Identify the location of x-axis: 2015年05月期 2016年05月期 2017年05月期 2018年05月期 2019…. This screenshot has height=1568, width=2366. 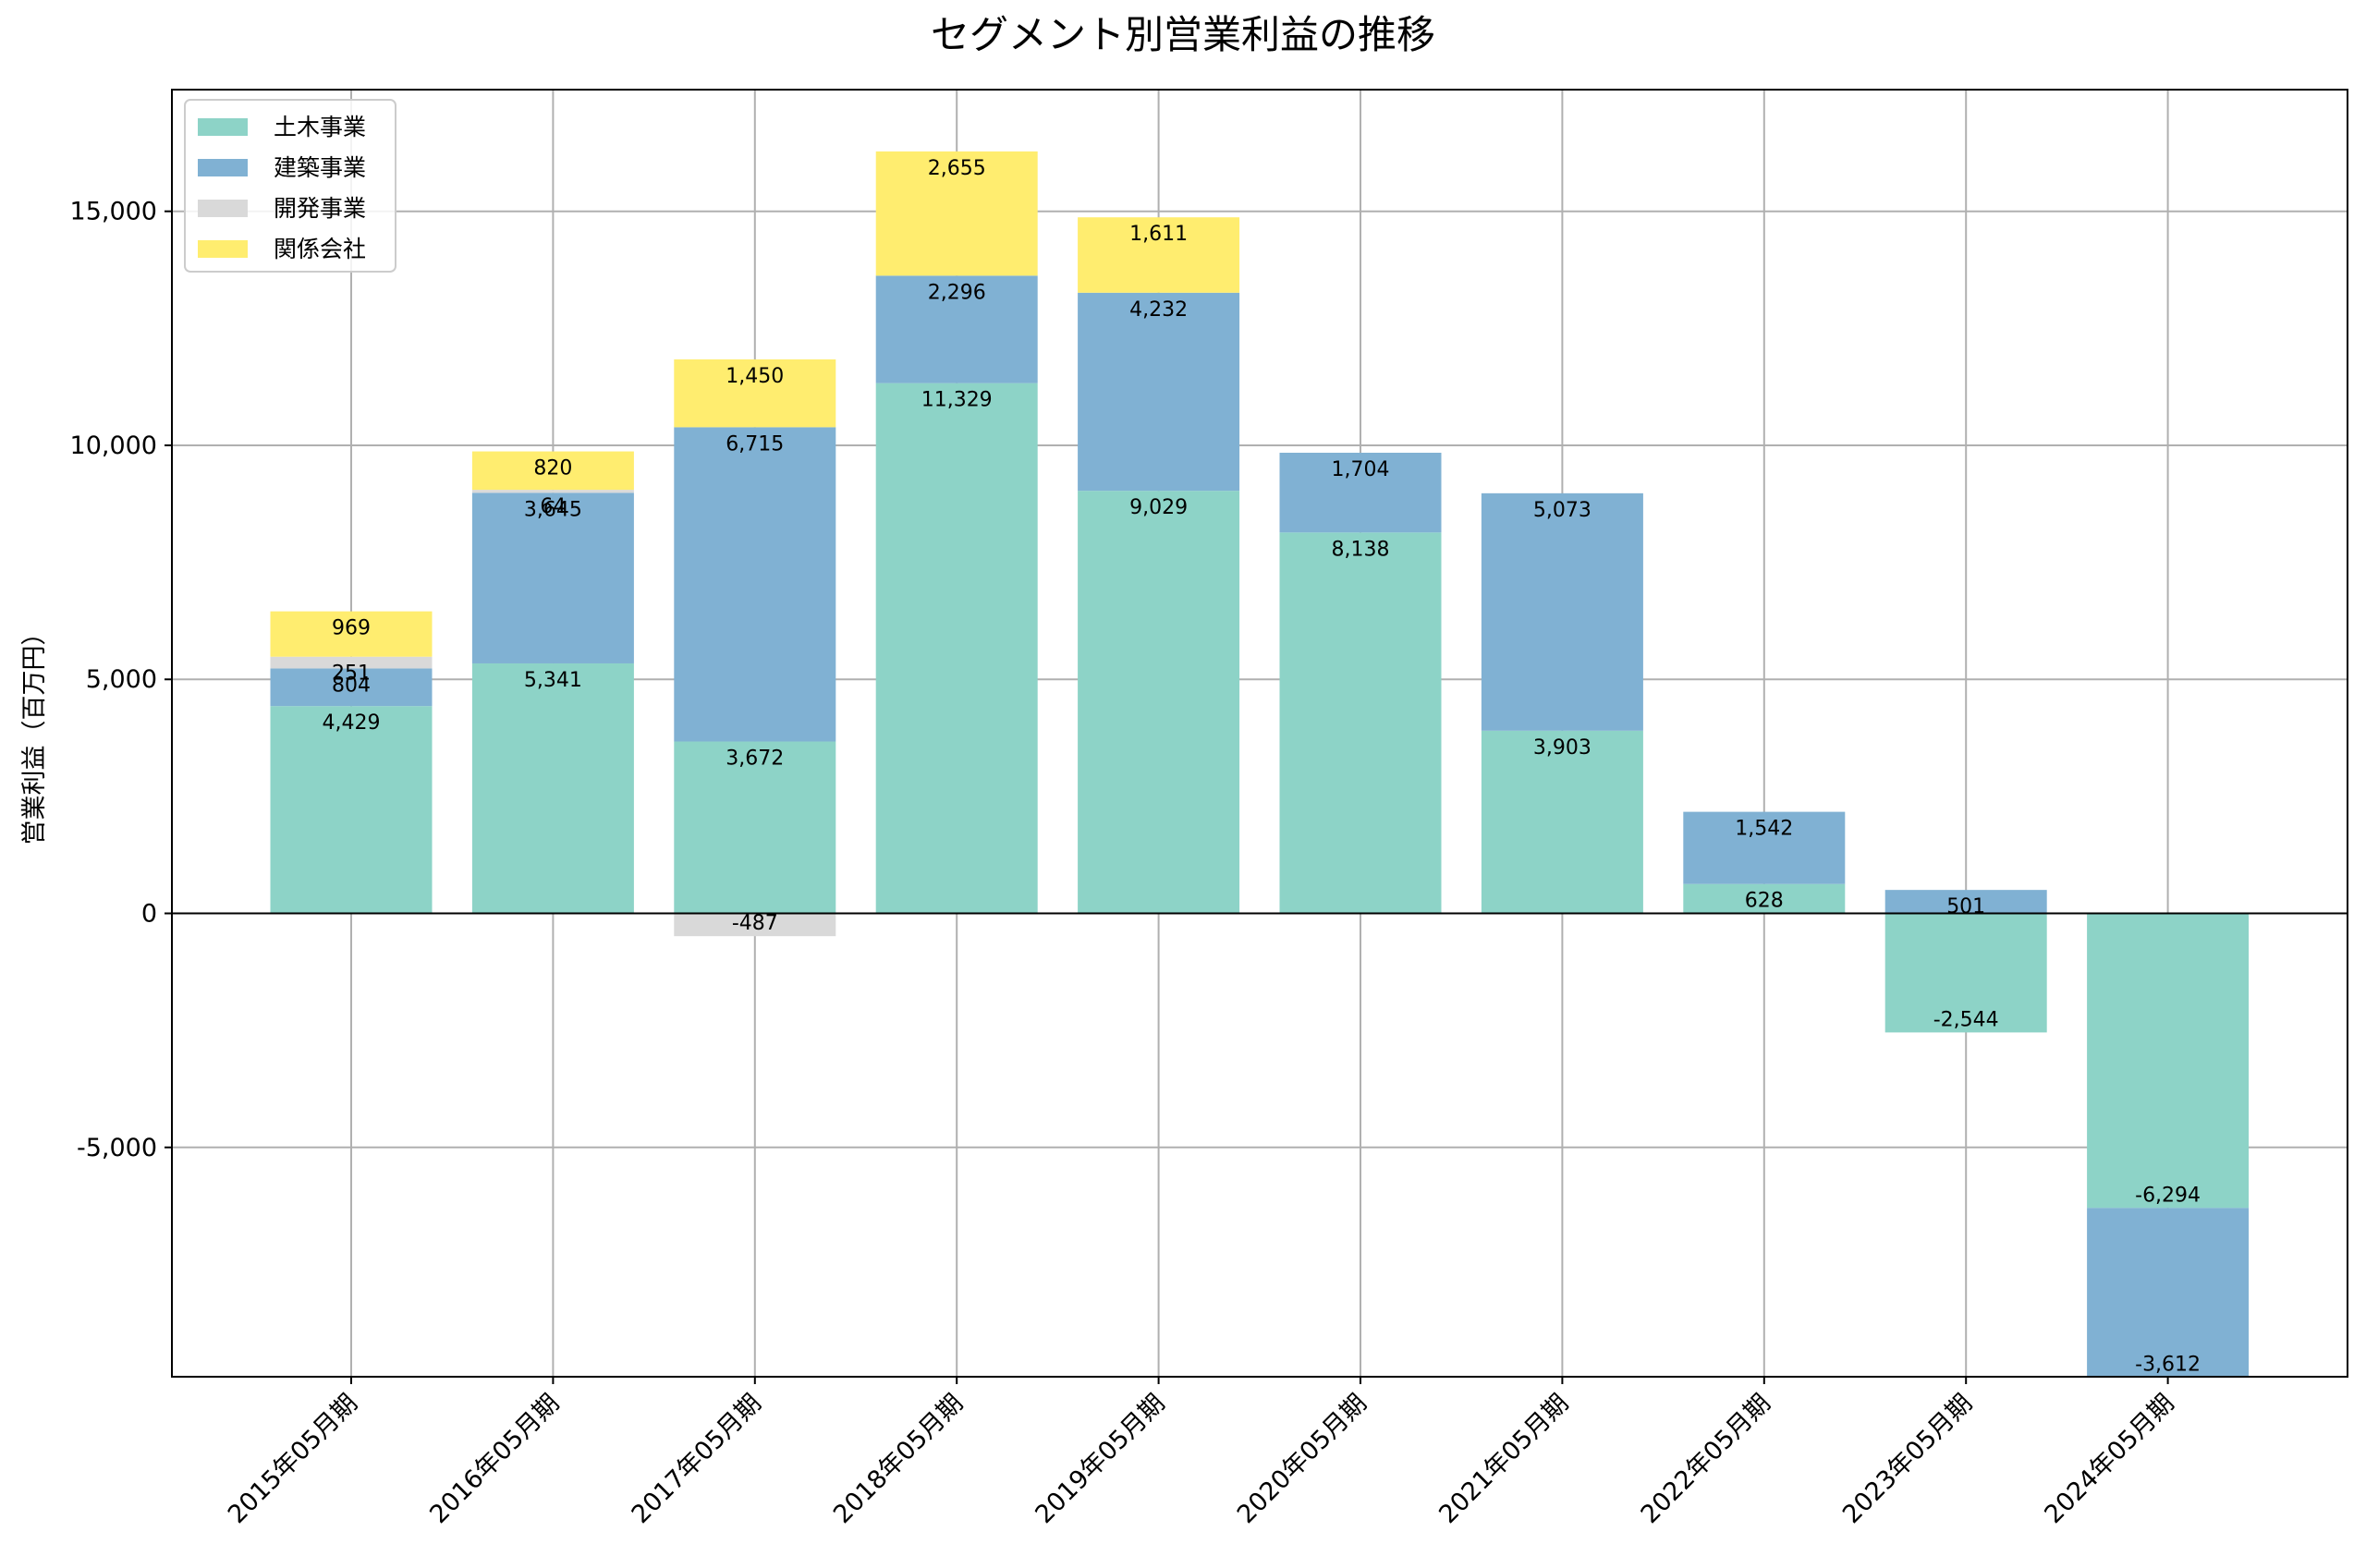
(1201, 1453).